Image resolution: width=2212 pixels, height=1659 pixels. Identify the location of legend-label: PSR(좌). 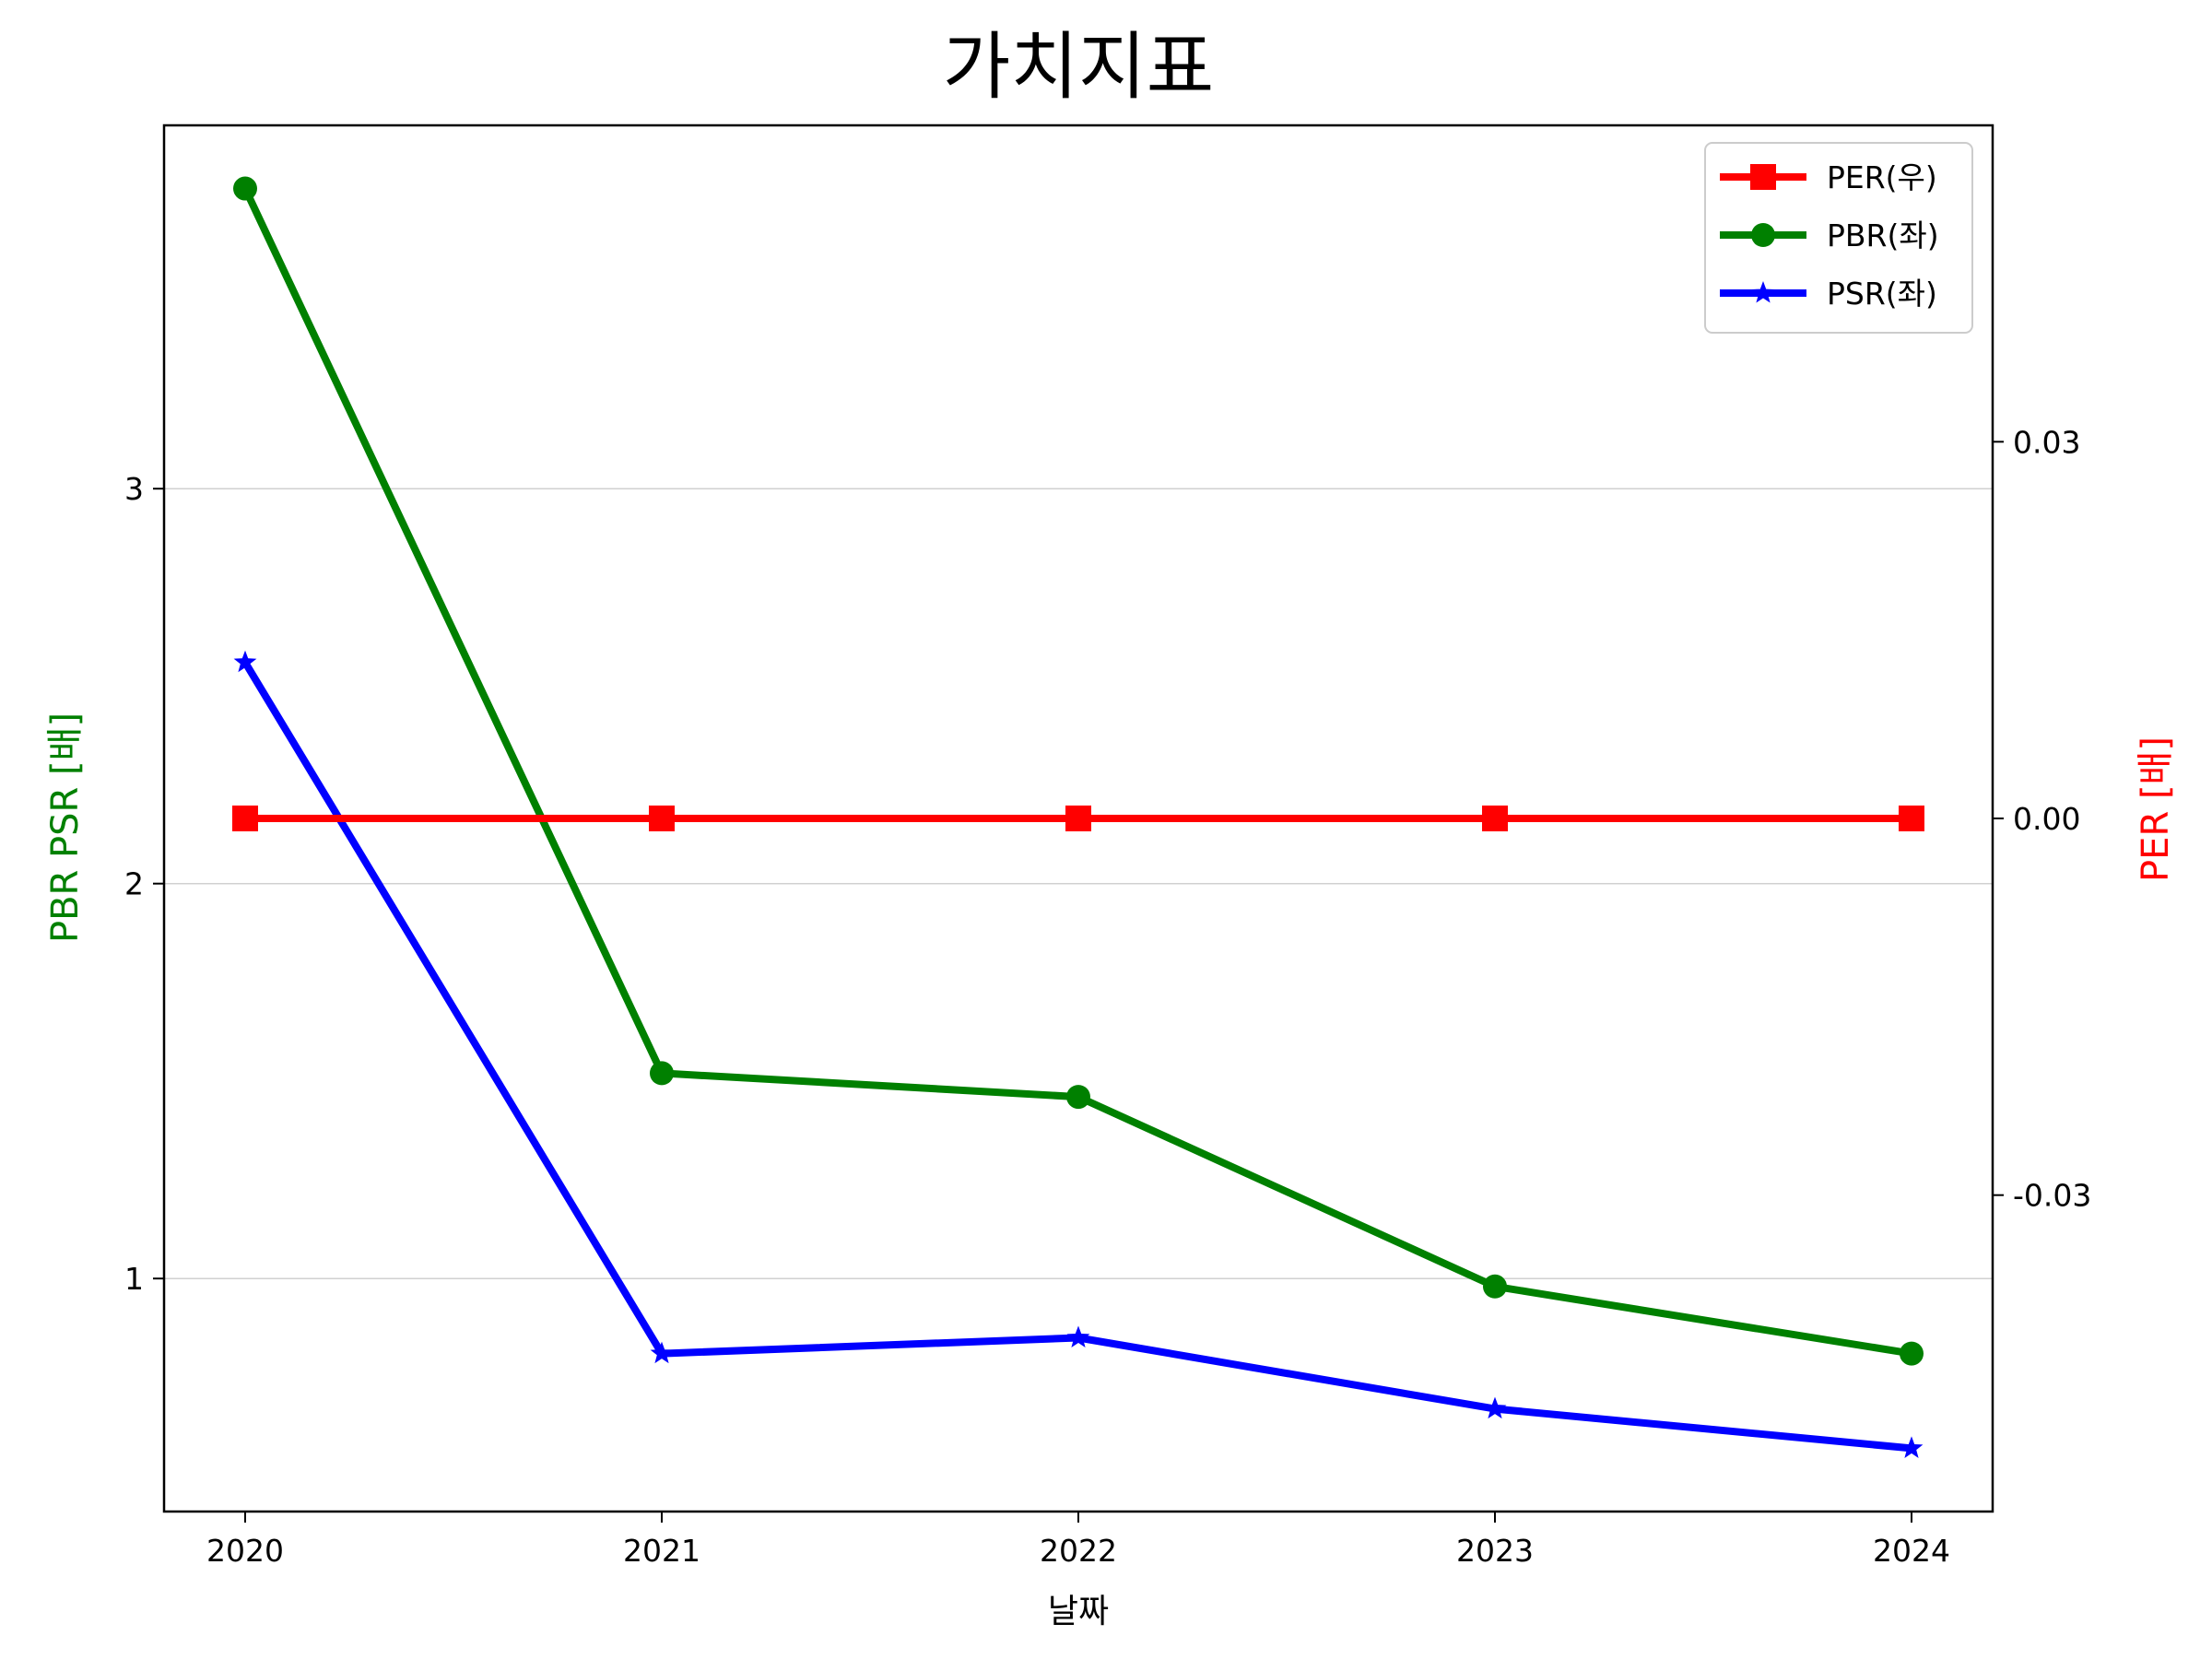
(1882, 294).